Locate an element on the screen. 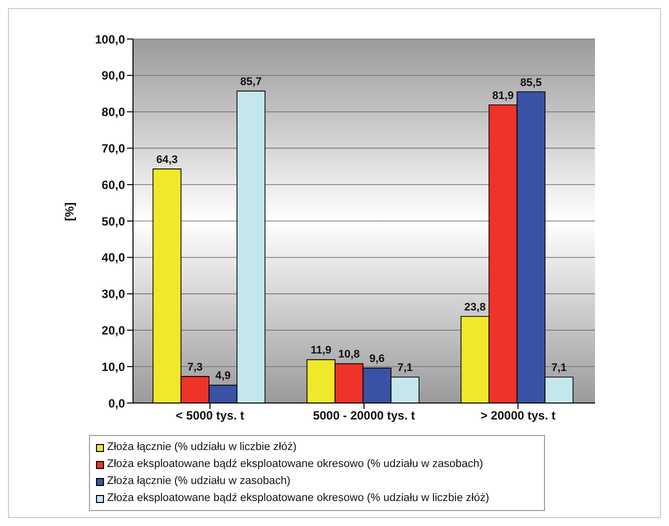 This screenshot has width=669, height=526. data-label: 81,9 is located at coordinates (503, 96).